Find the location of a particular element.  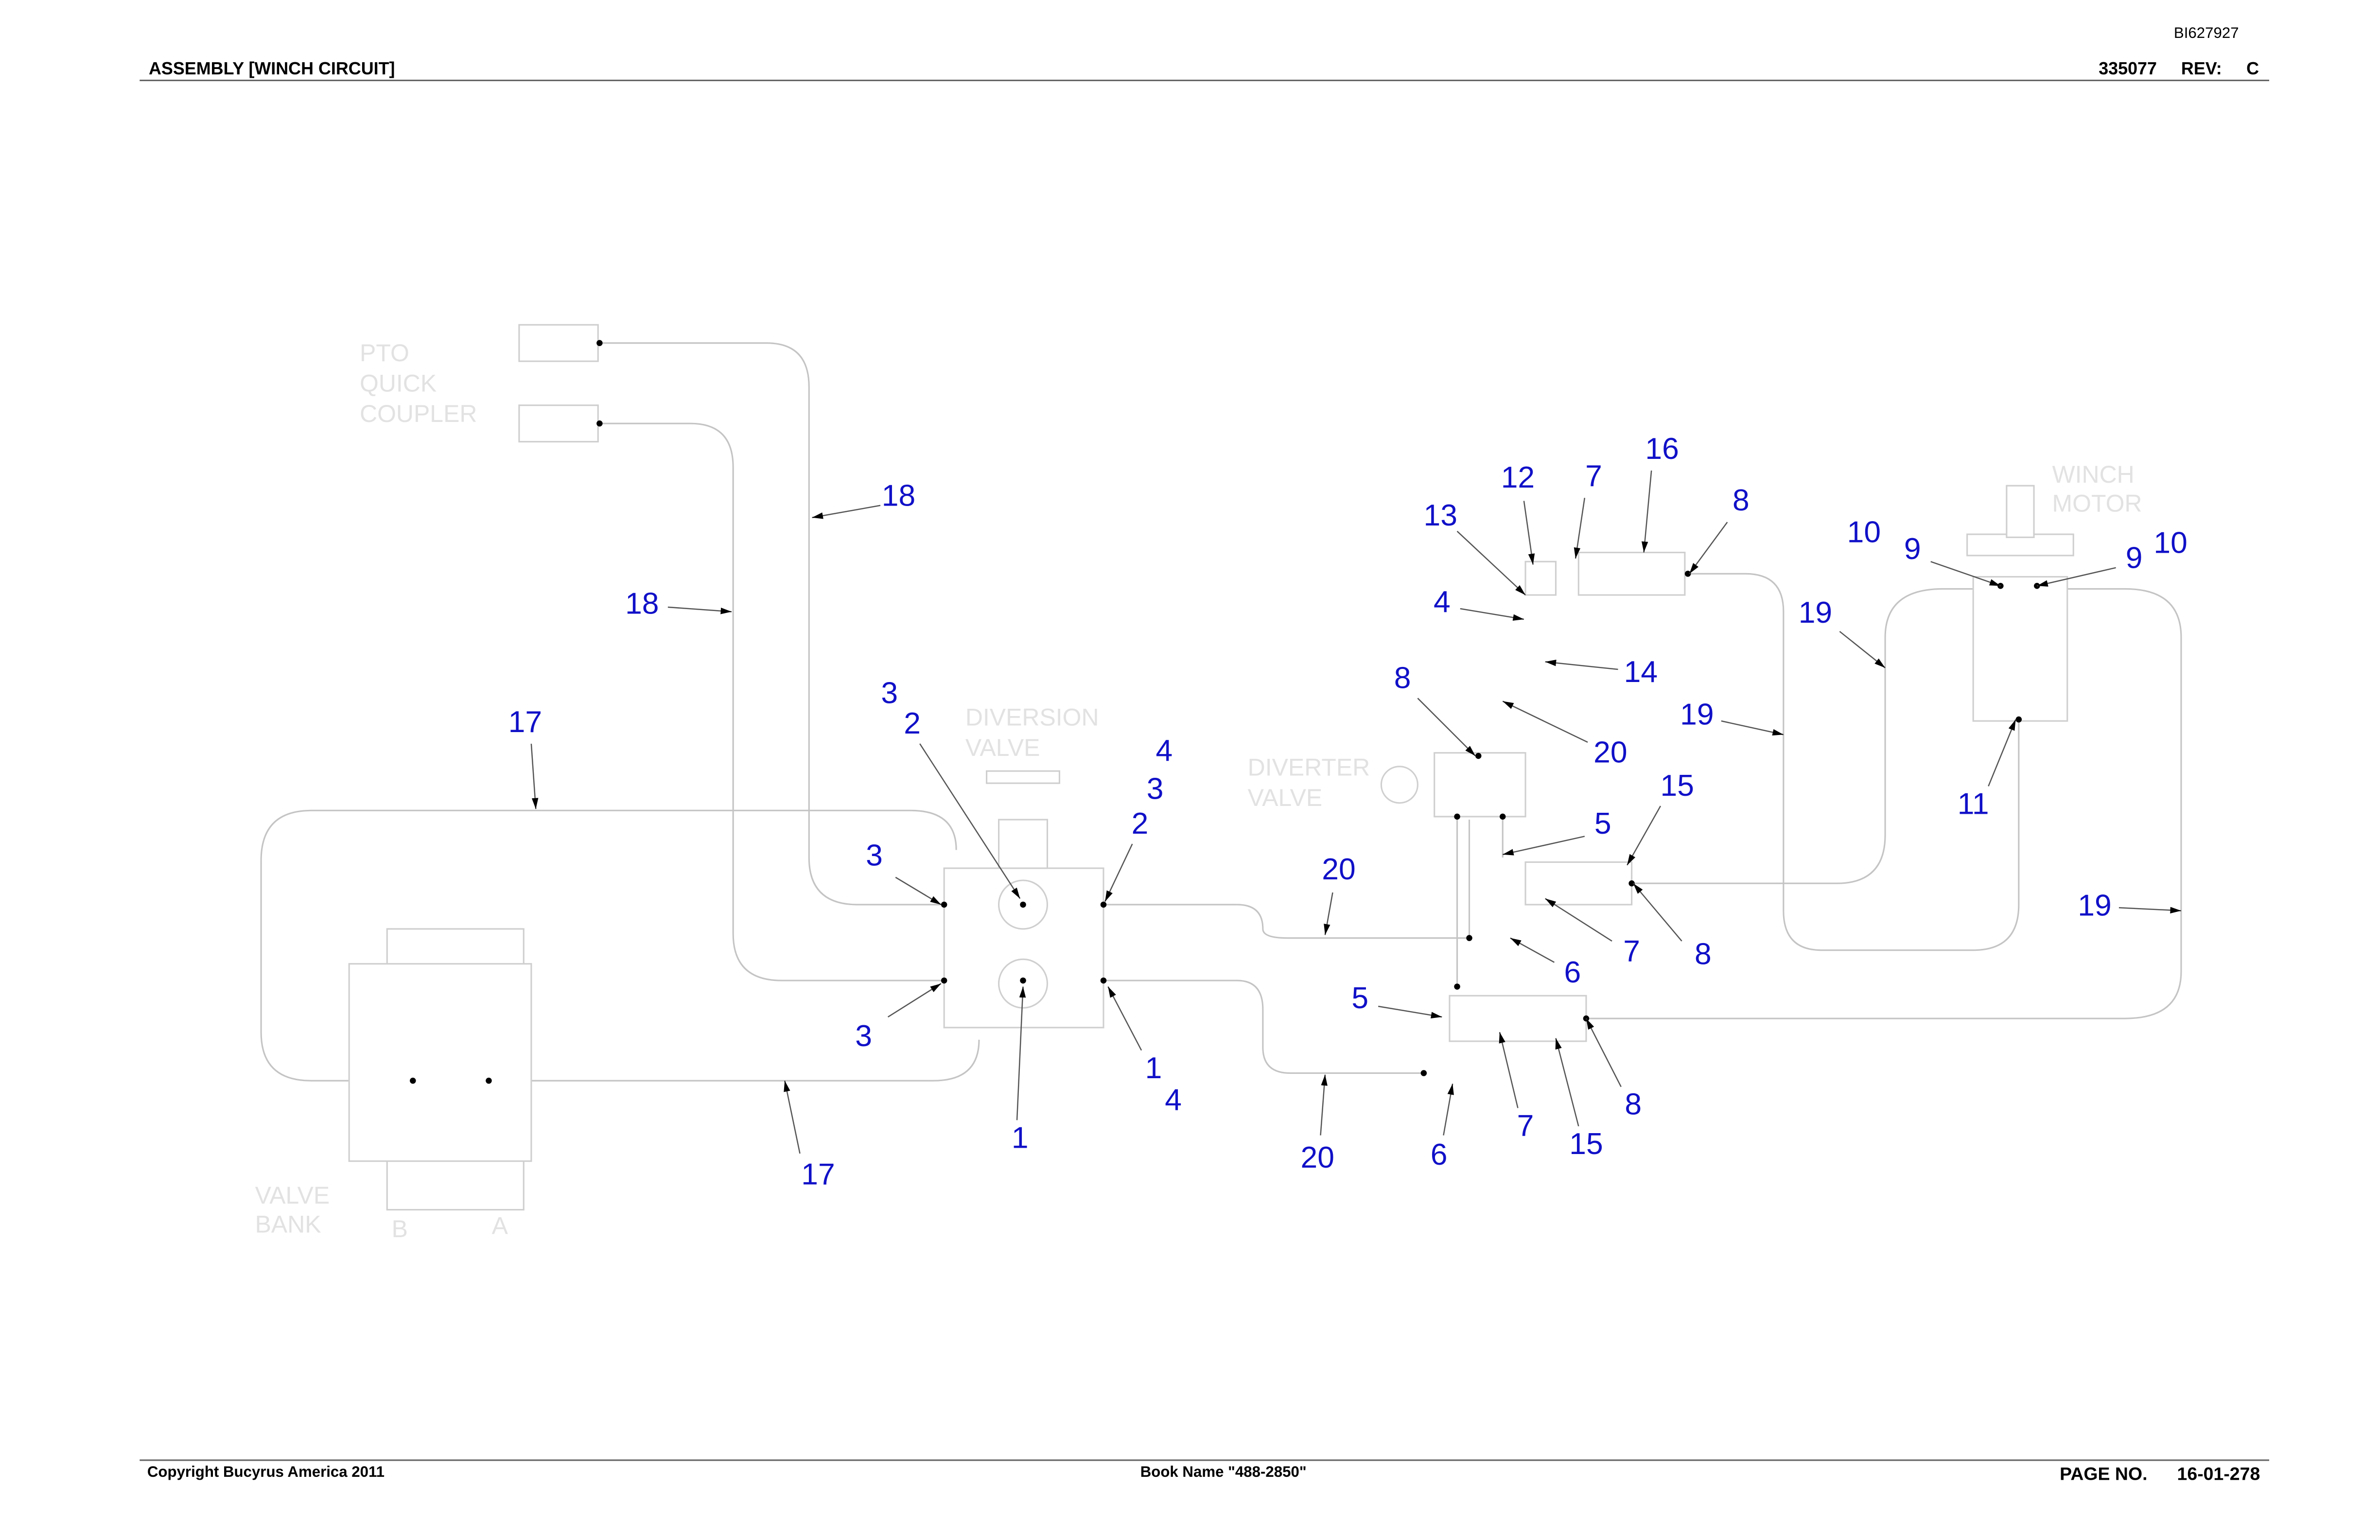

component-label: DIVERSION is located at coordinates (1032, 717).